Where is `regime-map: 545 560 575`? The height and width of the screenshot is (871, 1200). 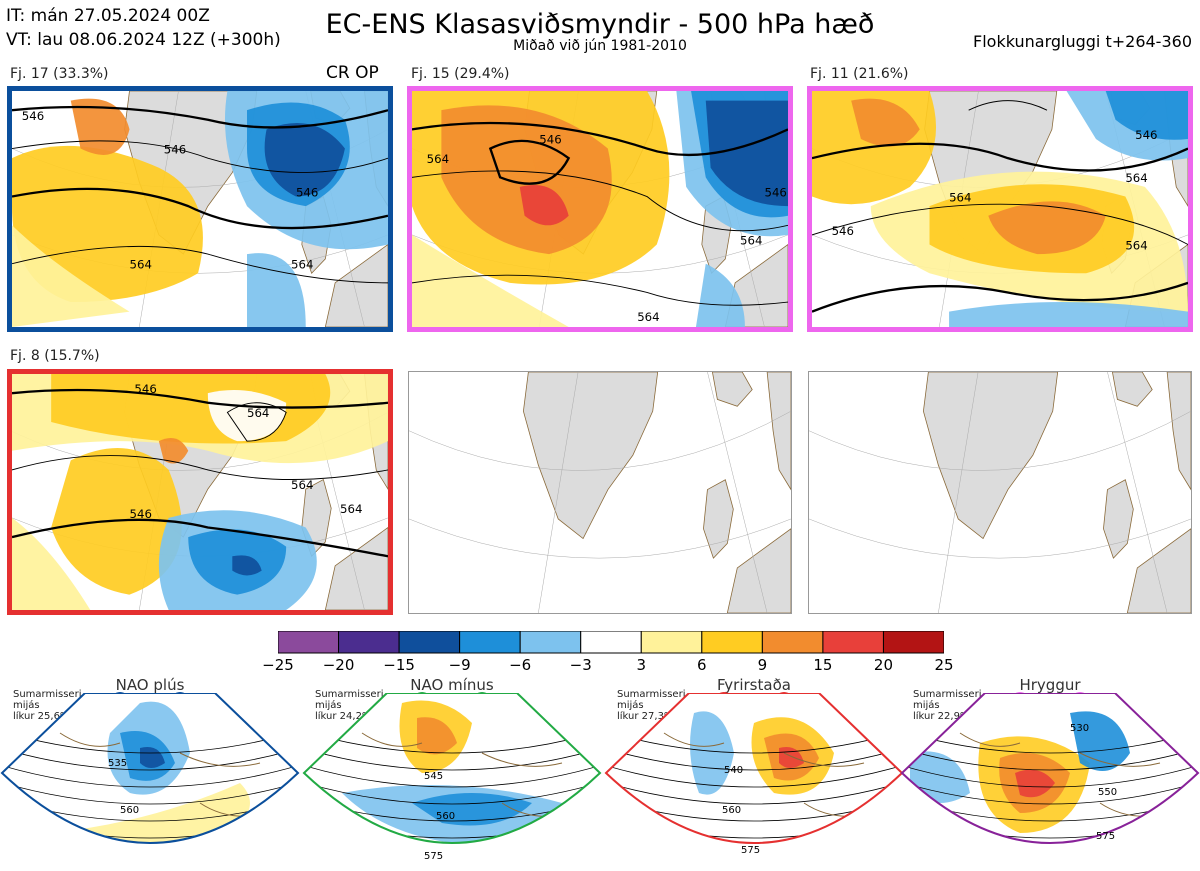 regime-map: 545 560 575 is located at coordinates (452, 777).